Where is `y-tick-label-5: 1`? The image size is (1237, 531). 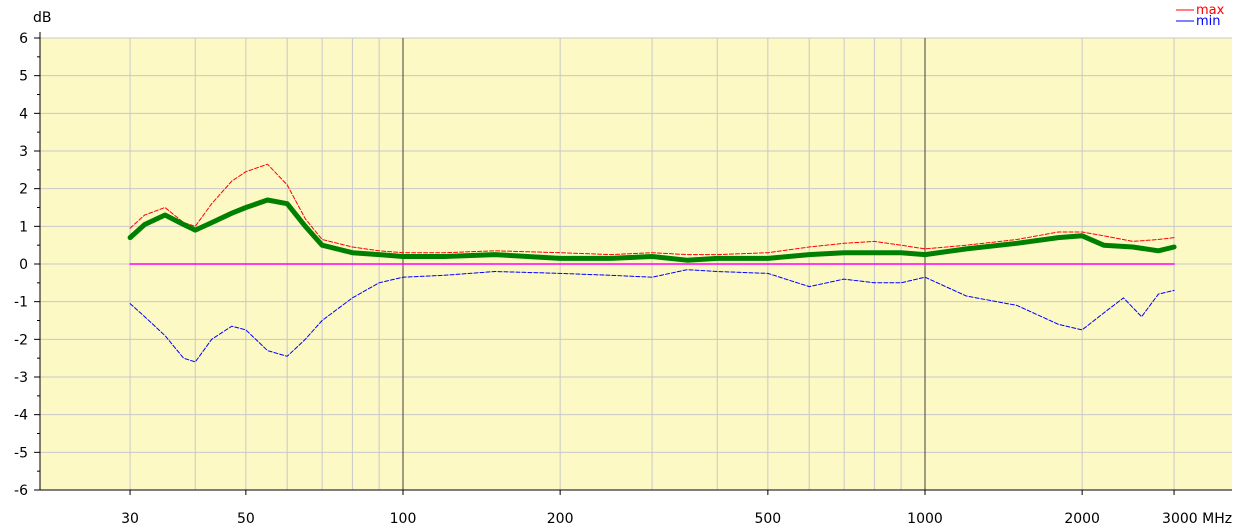
y-tick-label-5: 1 is located at coordinates (23, 227).